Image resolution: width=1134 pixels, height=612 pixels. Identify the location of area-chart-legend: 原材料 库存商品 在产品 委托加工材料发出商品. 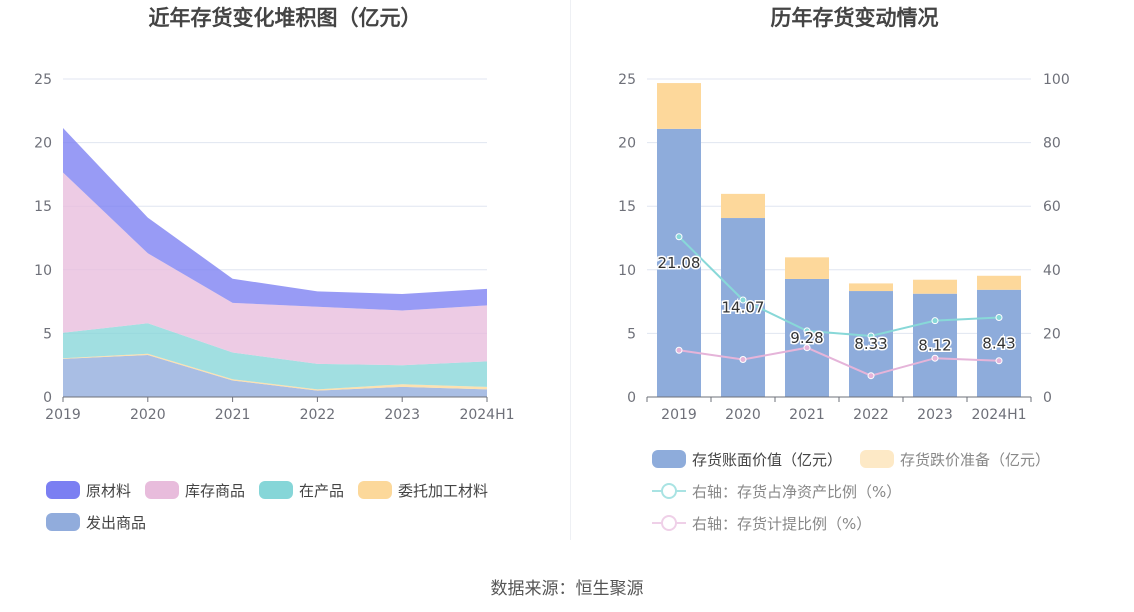
(296, 506).